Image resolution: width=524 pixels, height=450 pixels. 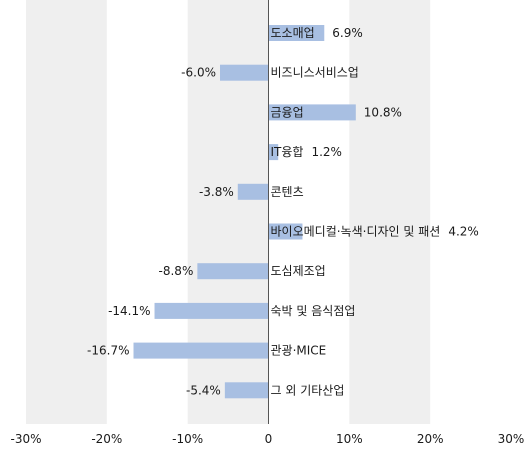 What do you see at coordinates (203, 390) in the screenshot?
I see `value-label-9: -5.4%` at bounding box center [203, 390].